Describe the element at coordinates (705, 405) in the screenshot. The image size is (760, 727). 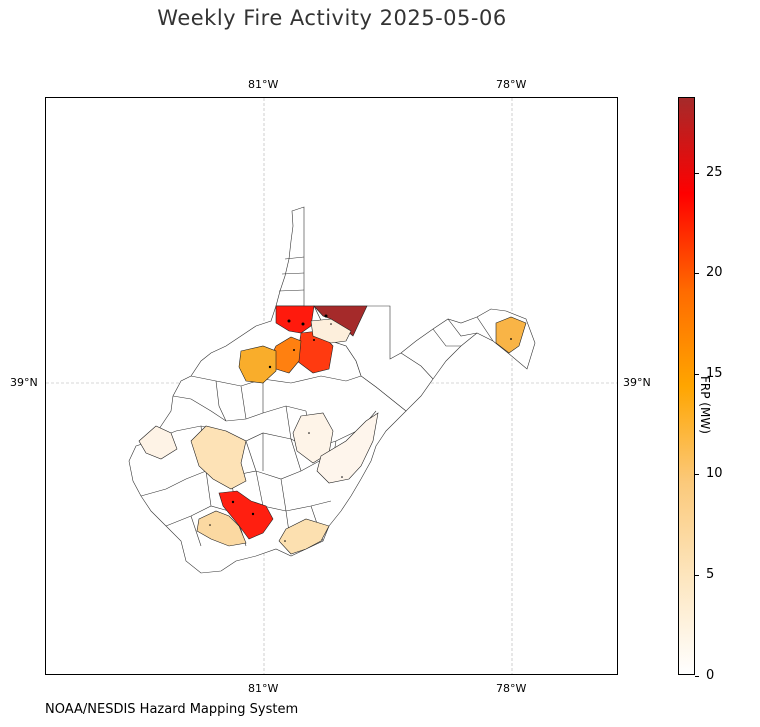
I see `colorbar-label: FRP (MW)` at that location.